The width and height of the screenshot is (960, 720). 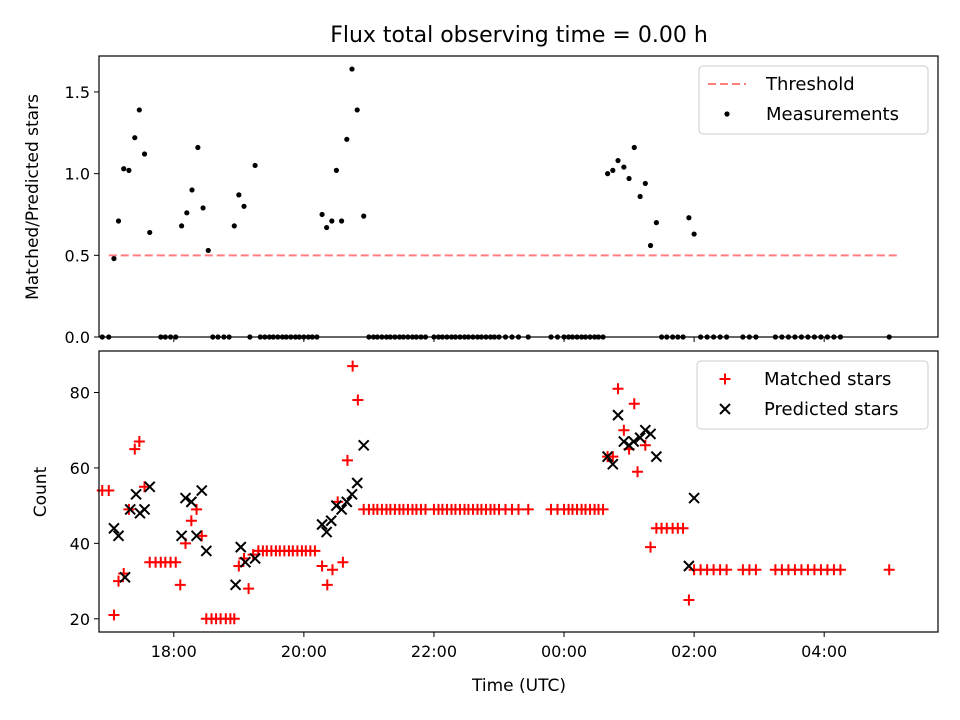 What do you see at coordinates (77, 255) in the screenshot?
I see `y-tick-label: 0.5` at bounding box center [77, 255].